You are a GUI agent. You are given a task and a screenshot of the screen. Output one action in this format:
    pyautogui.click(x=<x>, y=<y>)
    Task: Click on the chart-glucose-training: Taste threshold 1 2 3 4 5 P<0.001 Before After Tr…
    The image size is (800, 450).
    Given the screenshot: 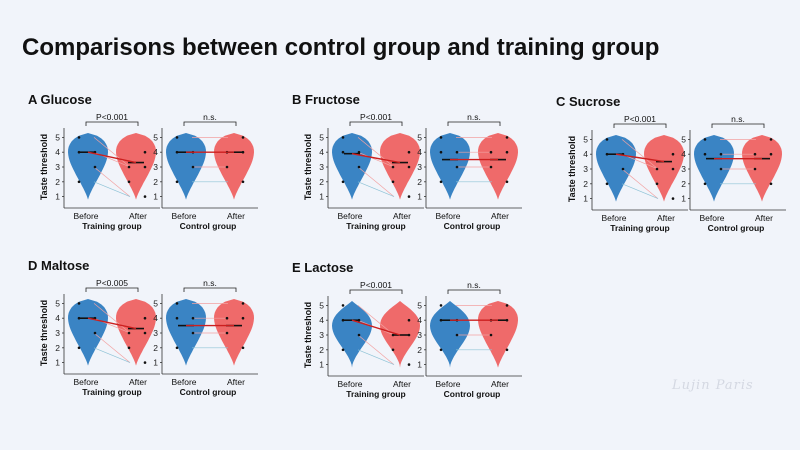 What is the action you would take?
    pyautogui.click(x=99, y=173)
    